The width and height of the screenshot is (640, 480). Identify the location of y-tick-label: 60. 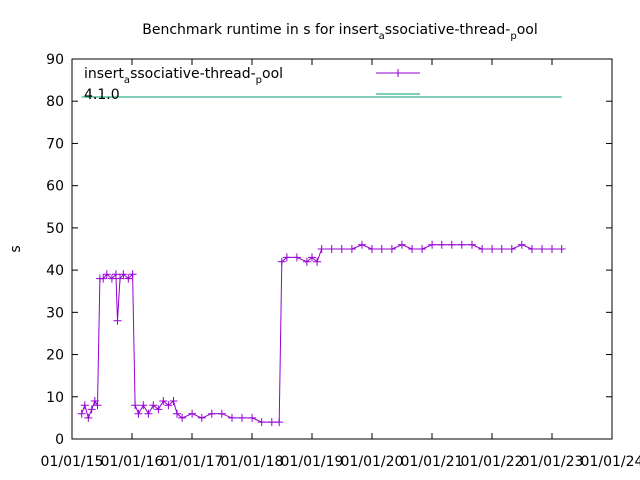
(55, 187).